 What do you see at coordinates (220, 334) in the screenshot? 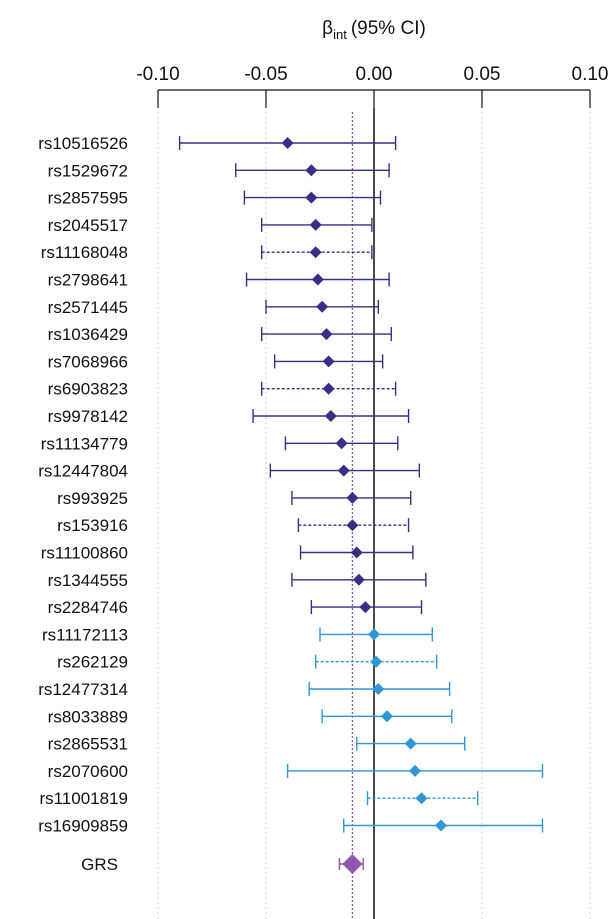
I see `estimate-row: rs1036429` at bounding box center [220, 334].